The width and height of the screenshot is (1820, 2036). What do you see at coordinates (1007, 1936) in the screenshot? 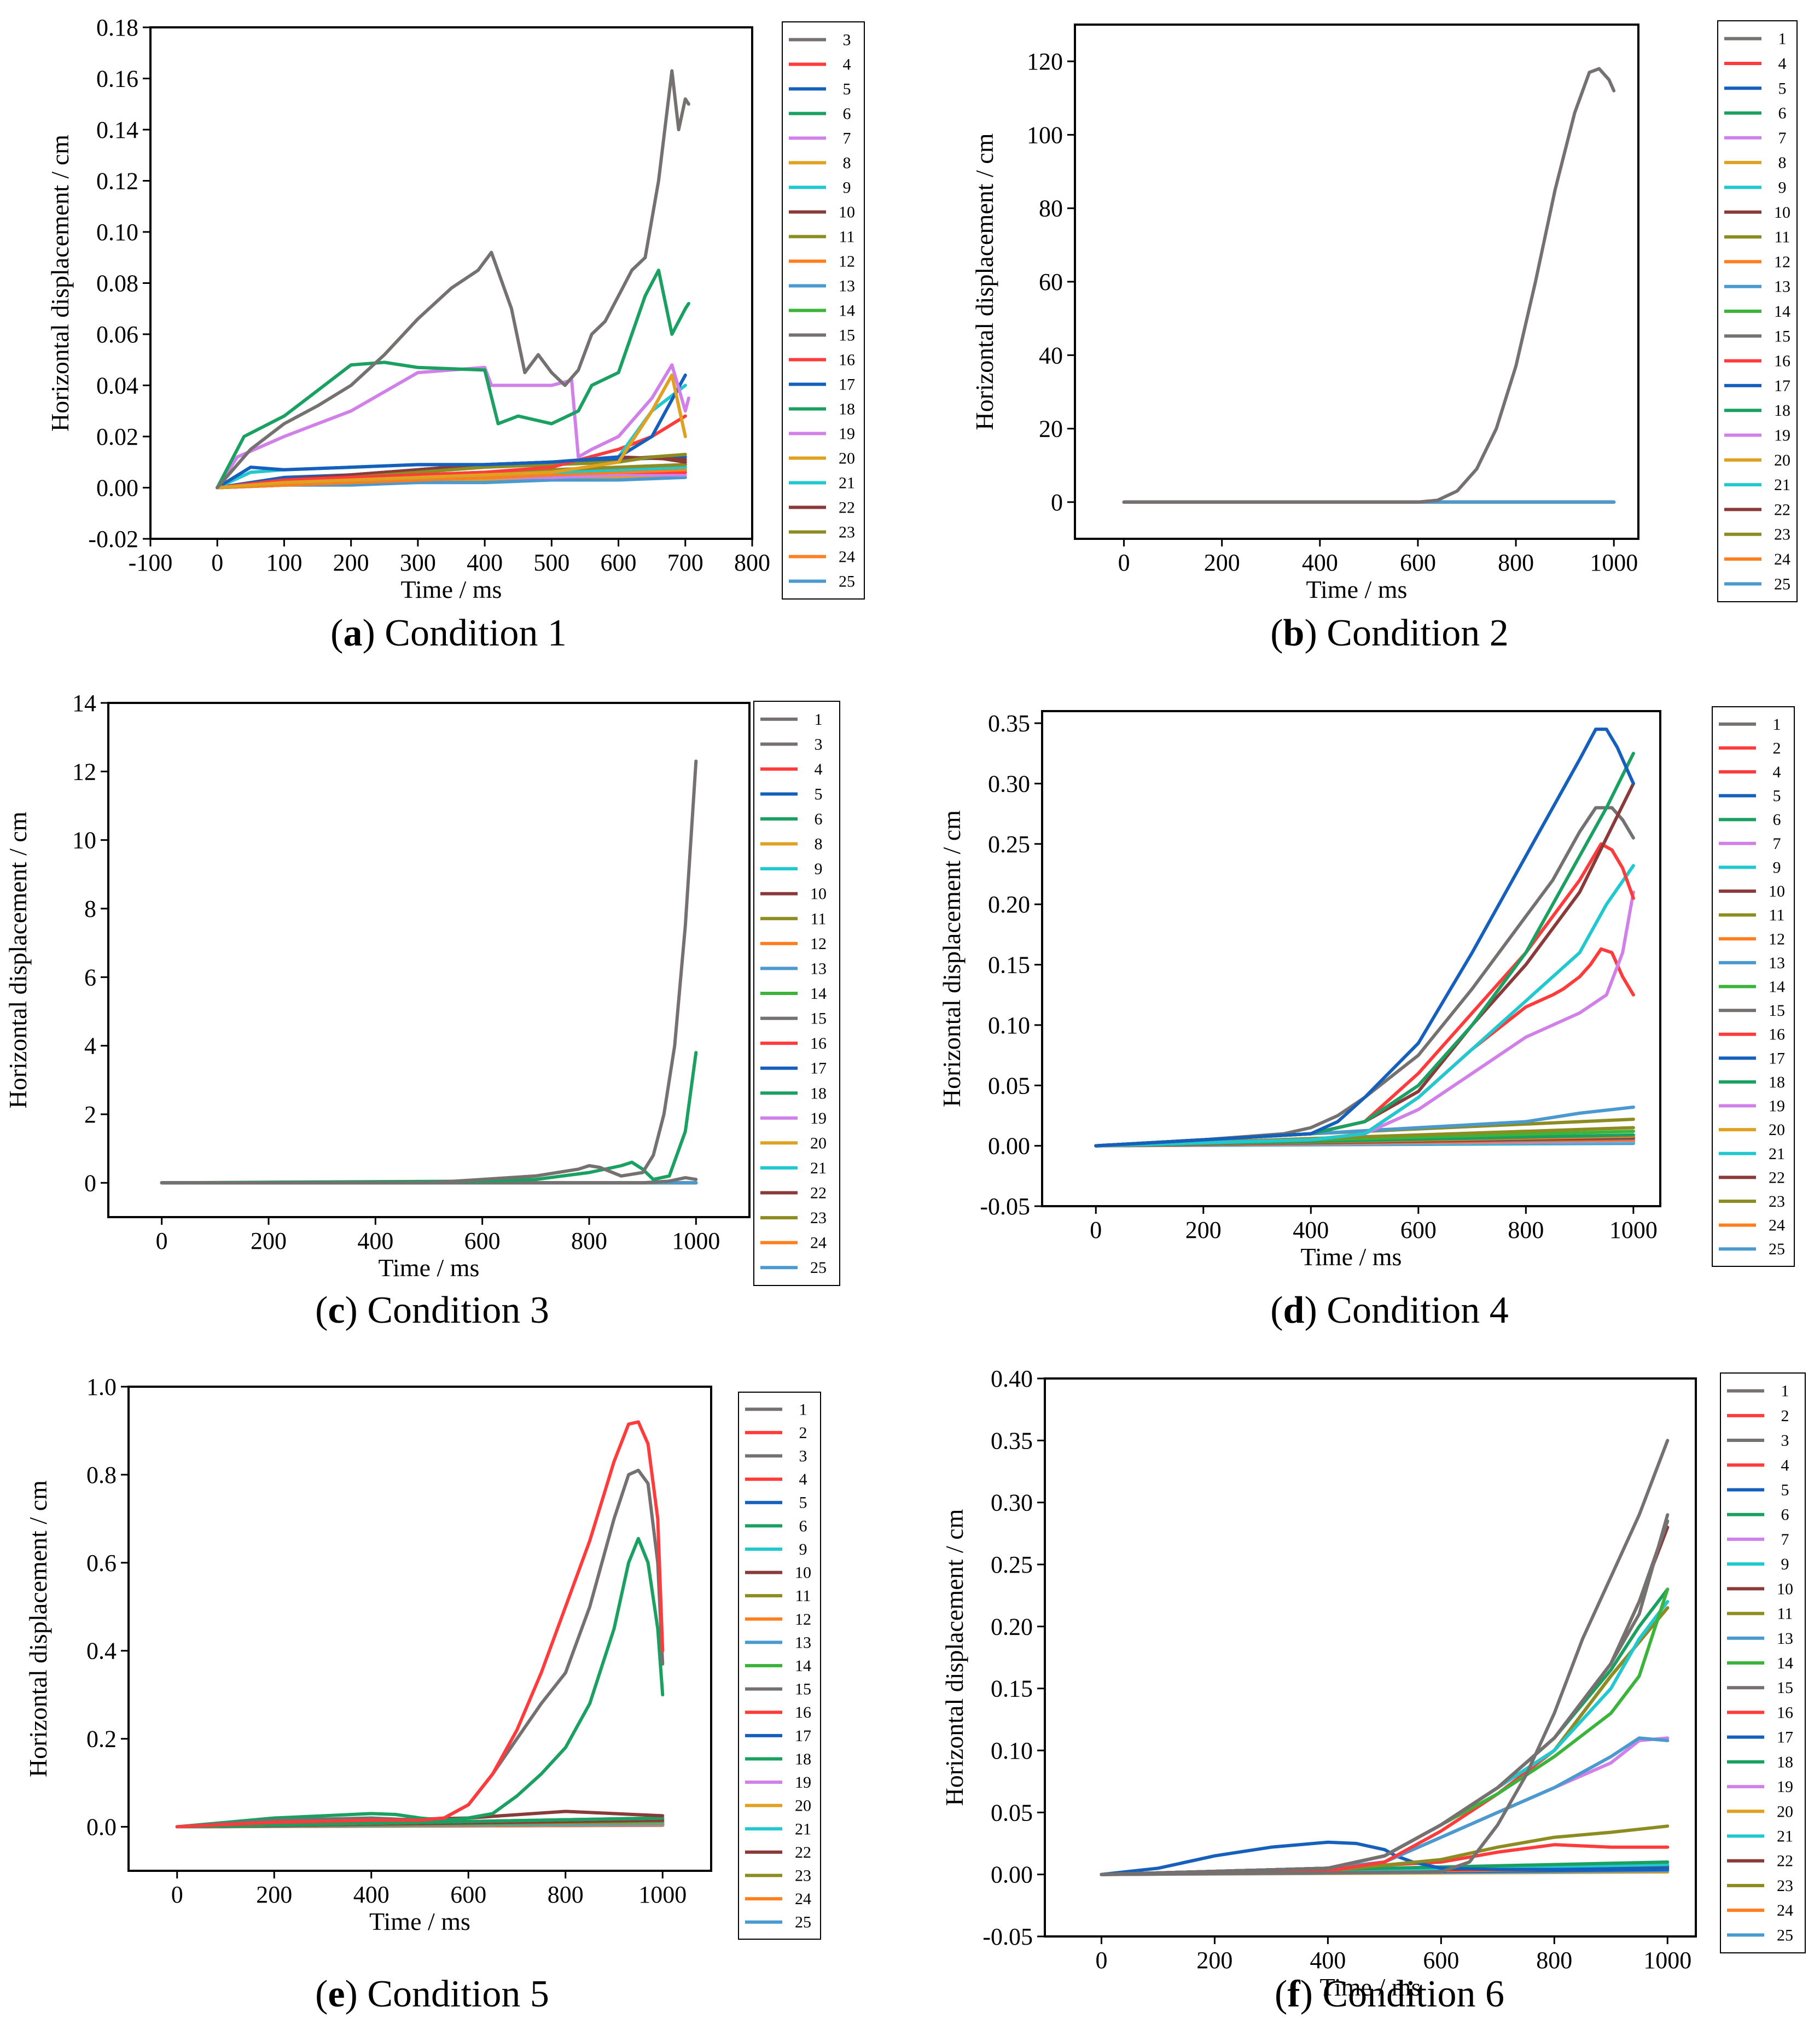
I see `y-tick-label: -0.05` at bounding box center [1007, 1936].